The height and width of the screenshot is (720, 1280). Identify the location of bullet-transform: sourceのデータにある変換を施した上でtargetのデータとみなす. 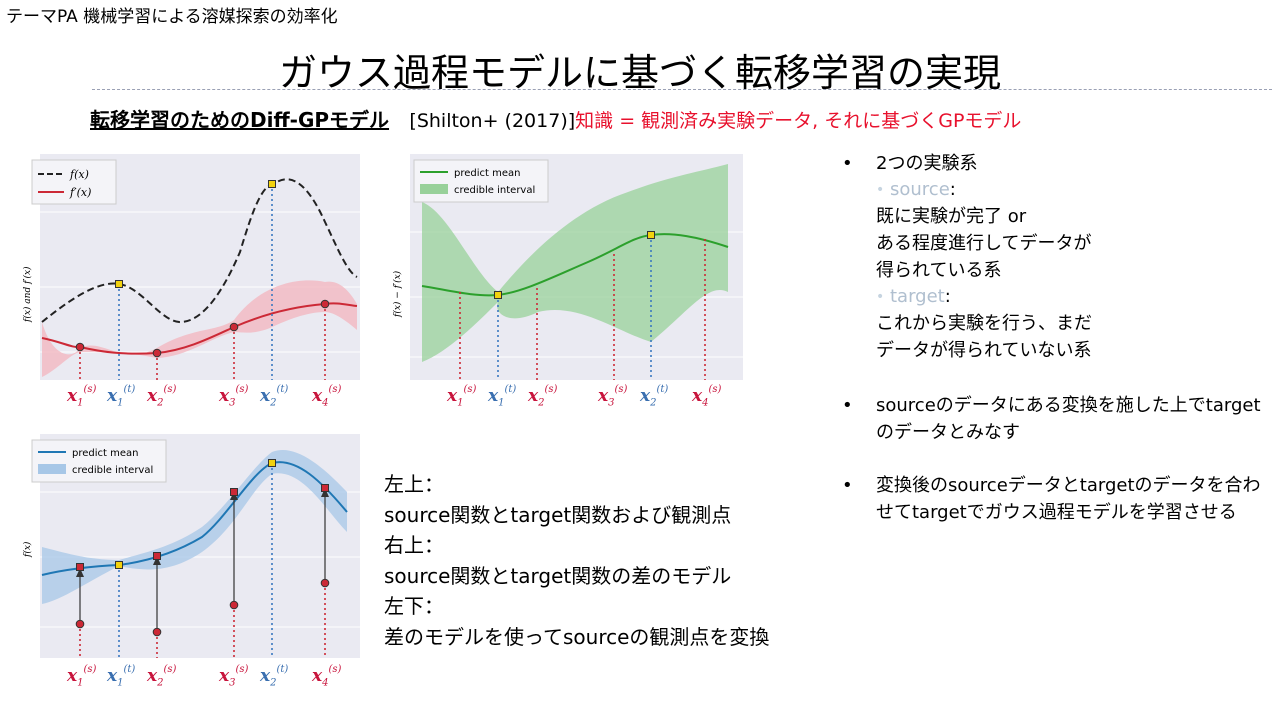
(1059, 419).